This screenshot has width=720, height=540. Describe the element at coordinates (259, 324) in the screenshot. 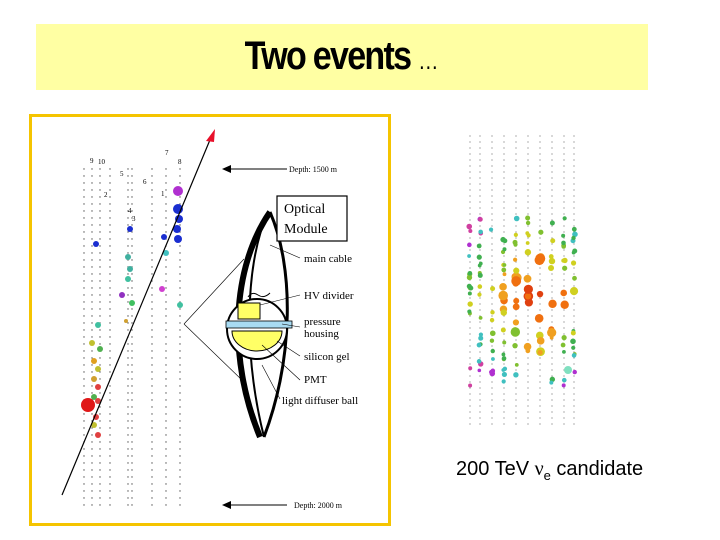

I see `module-collar` at that location.